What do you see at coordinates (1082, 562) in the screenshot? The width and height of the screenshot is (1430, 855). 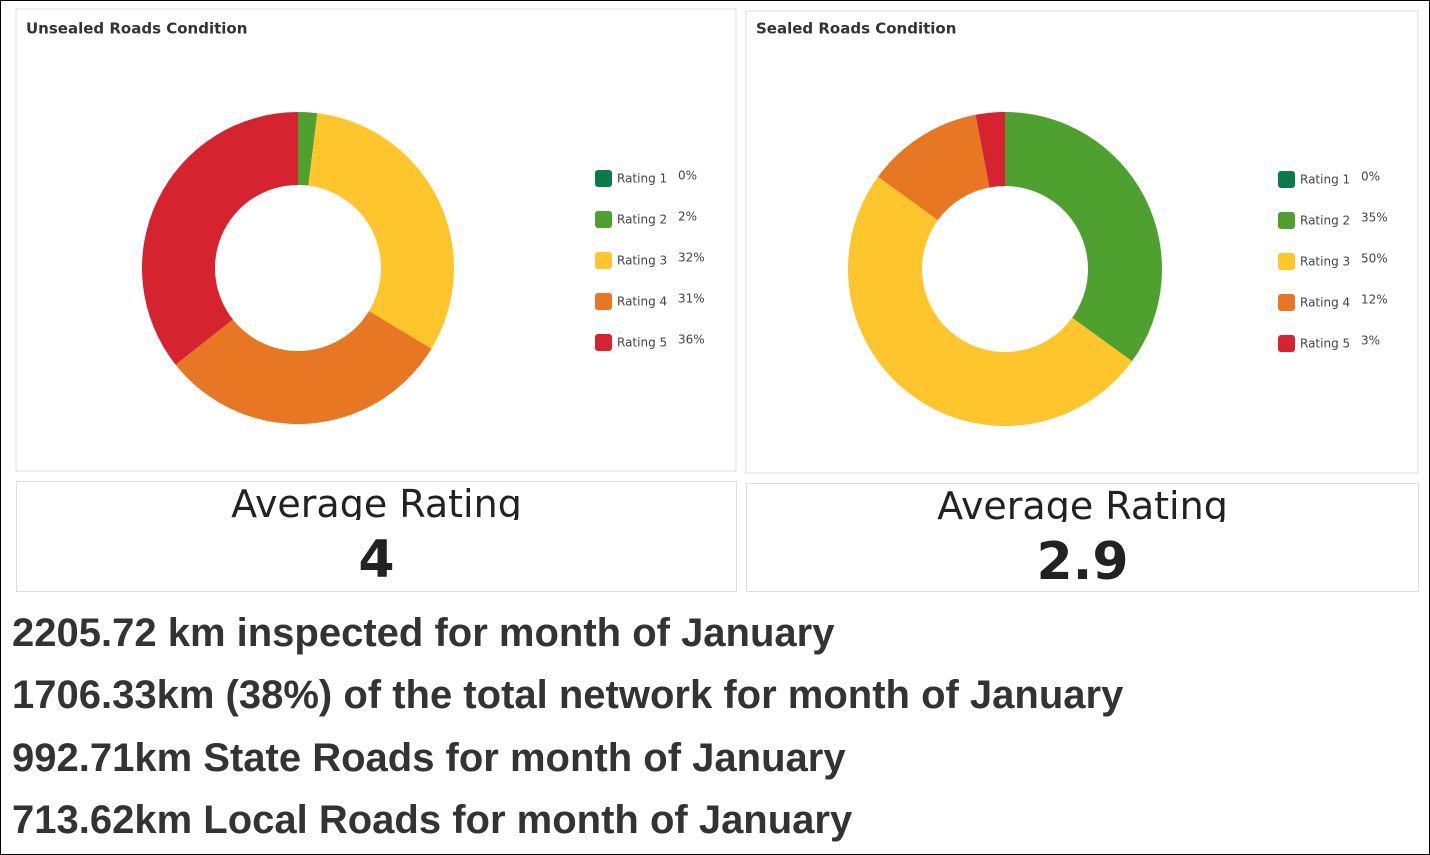 I see `average-value: 2.9` at bounding box center [1082, 562].